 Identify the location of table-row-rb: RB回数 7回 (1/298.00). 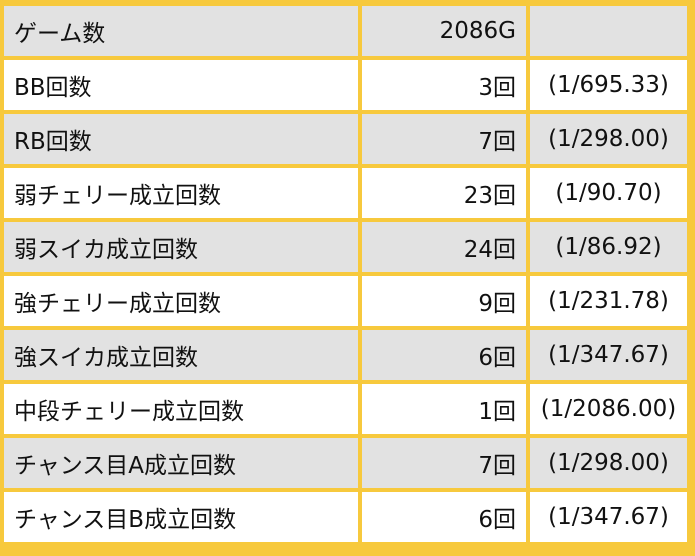
(345, 139).